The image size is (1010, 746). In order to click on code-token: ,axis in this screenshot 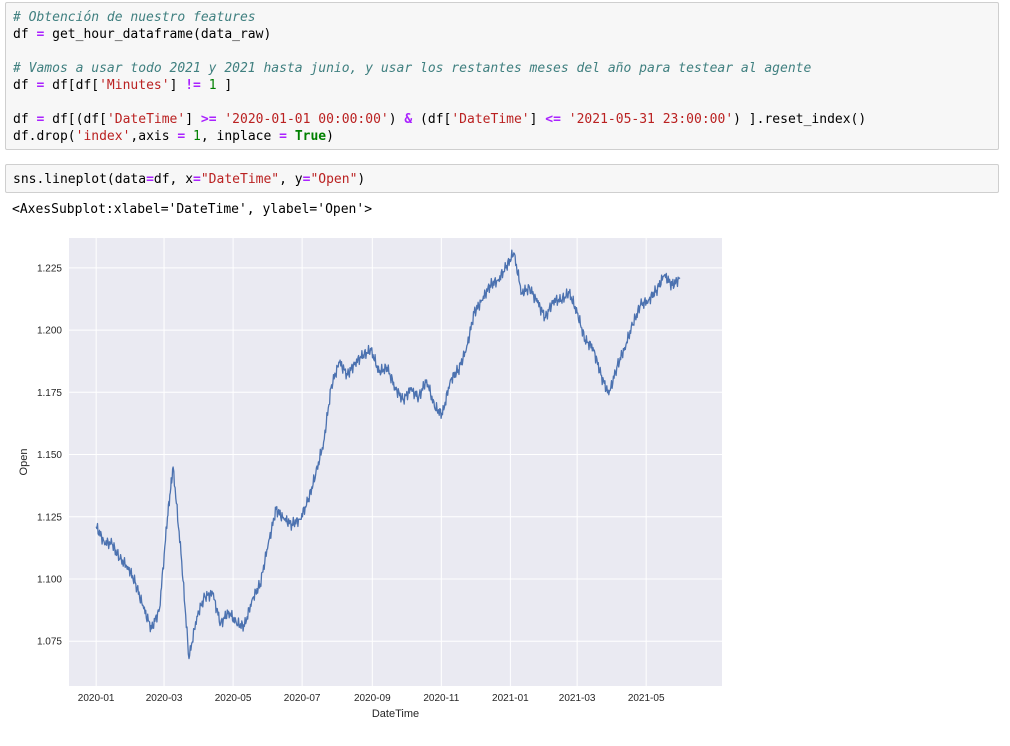, I will do `click(154, 136)`.